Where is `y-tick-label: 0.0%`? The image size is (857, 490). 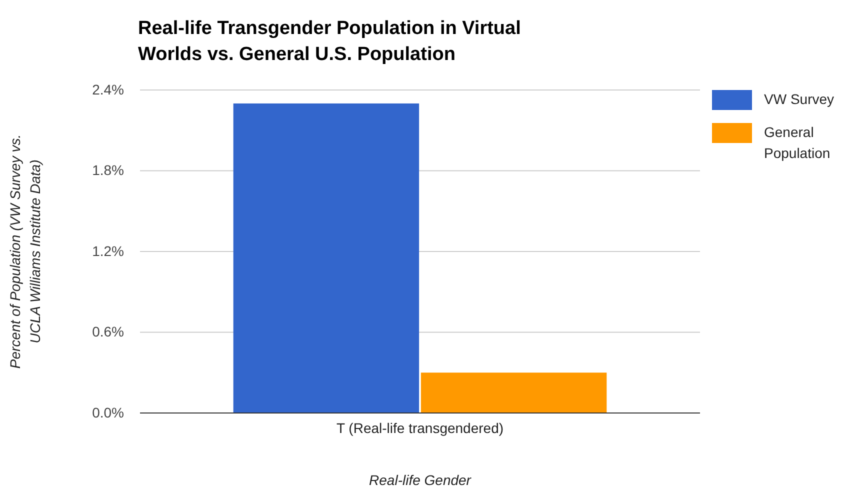 y-tick-label: 0.0% is located at coordinates (108, 412).